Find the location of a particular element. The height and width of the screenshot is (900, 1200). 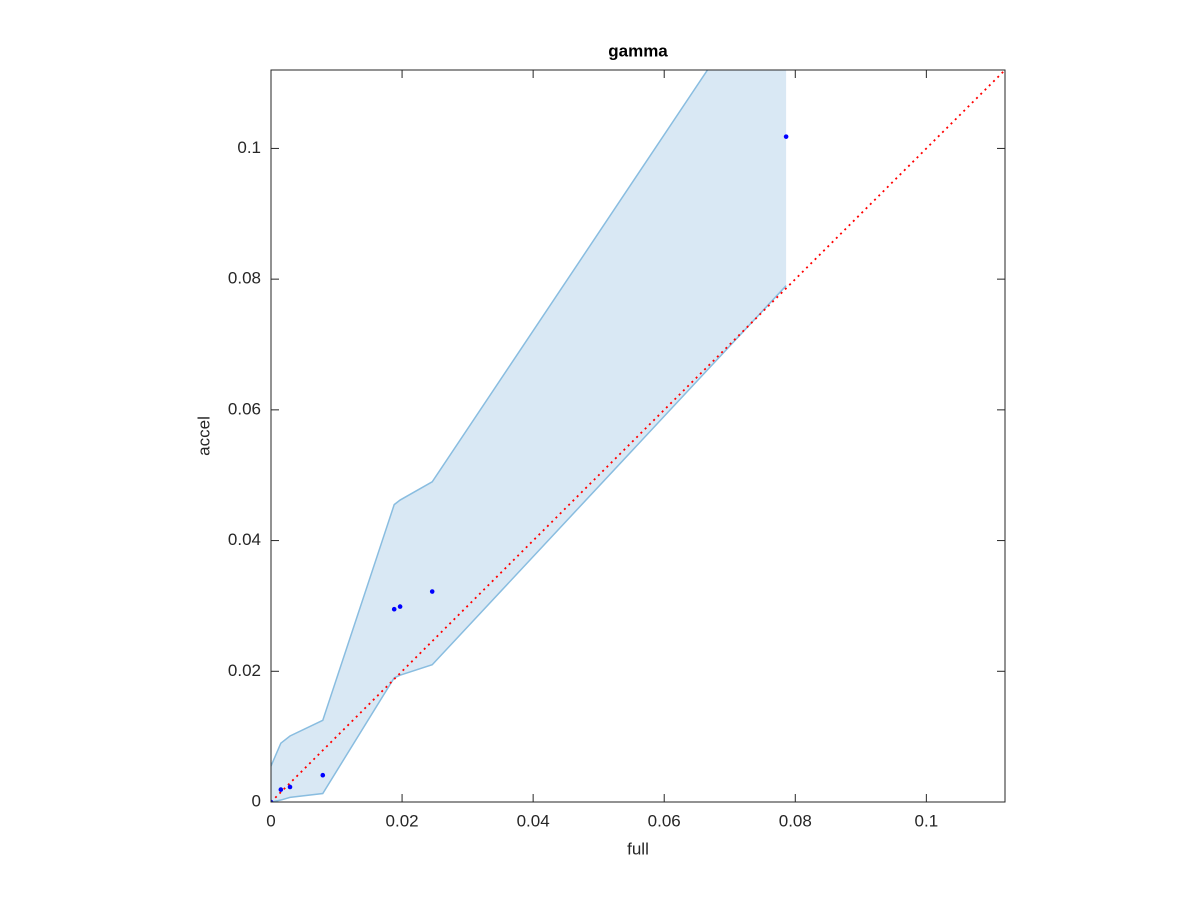

x-tick-label: 0.06 is located at coordinates (664, 820).